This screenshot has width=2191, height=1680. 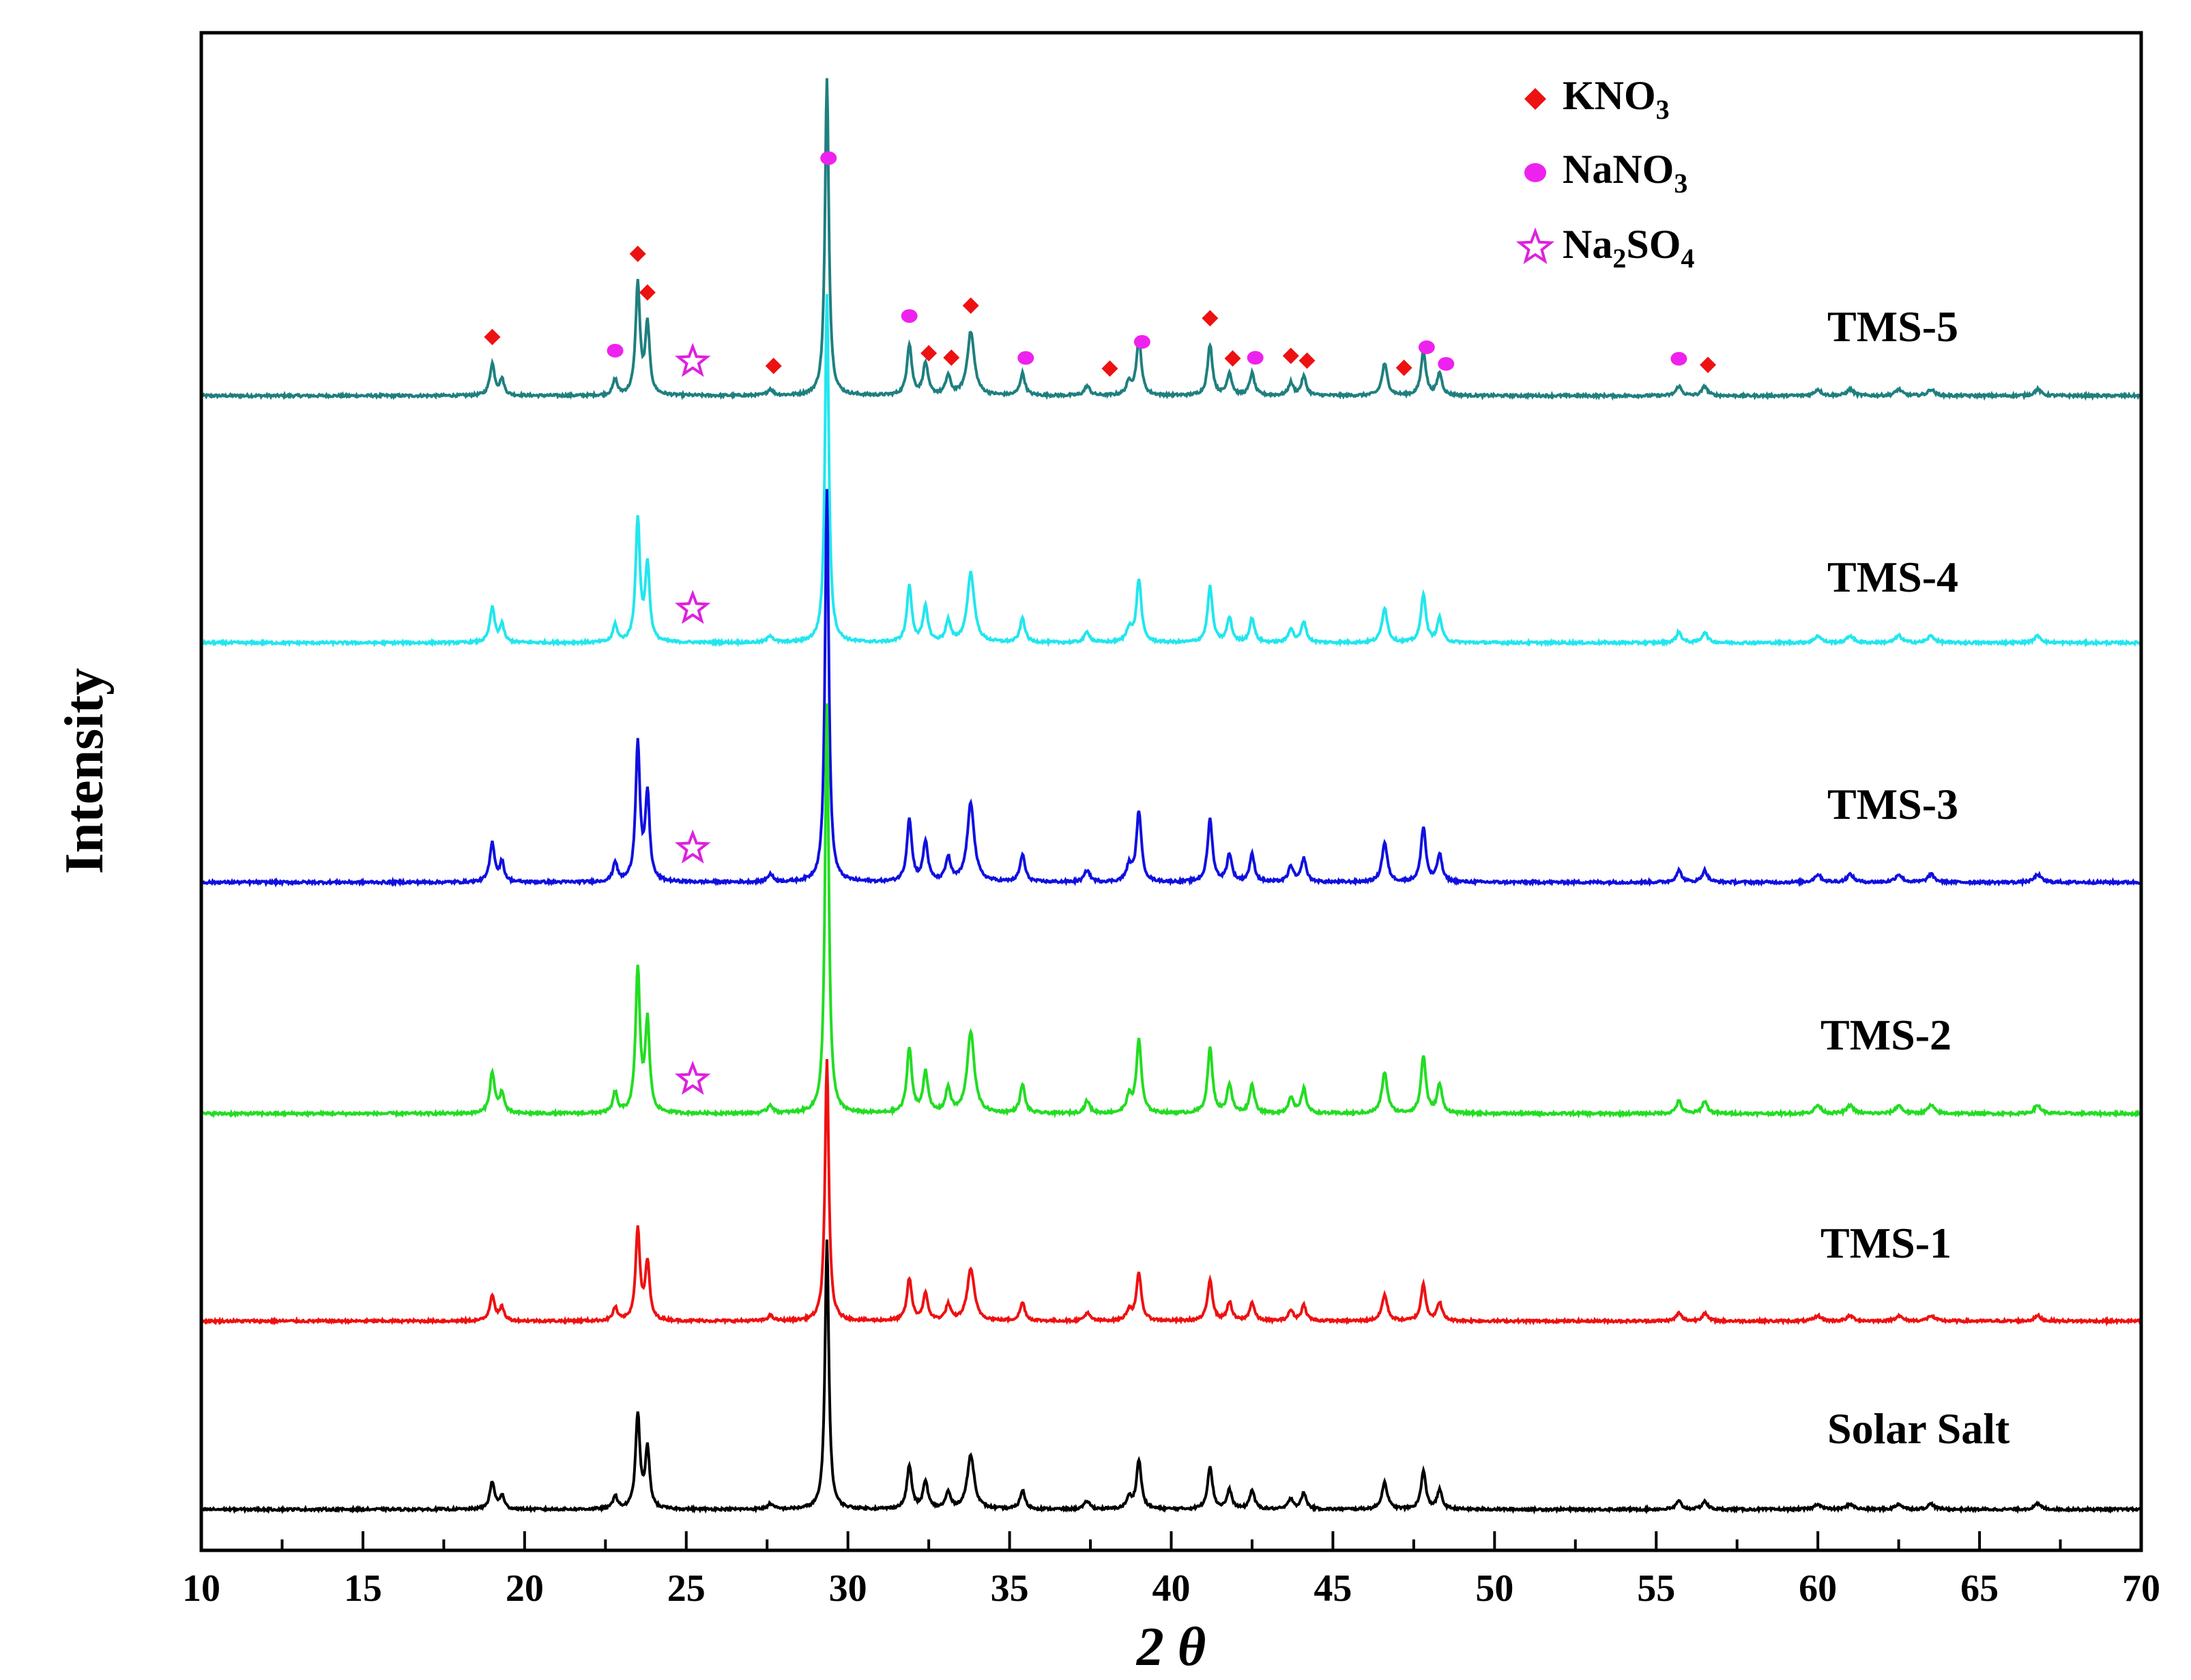 I want to click on x-tick-label: 25, so click(x=686, y=1588).